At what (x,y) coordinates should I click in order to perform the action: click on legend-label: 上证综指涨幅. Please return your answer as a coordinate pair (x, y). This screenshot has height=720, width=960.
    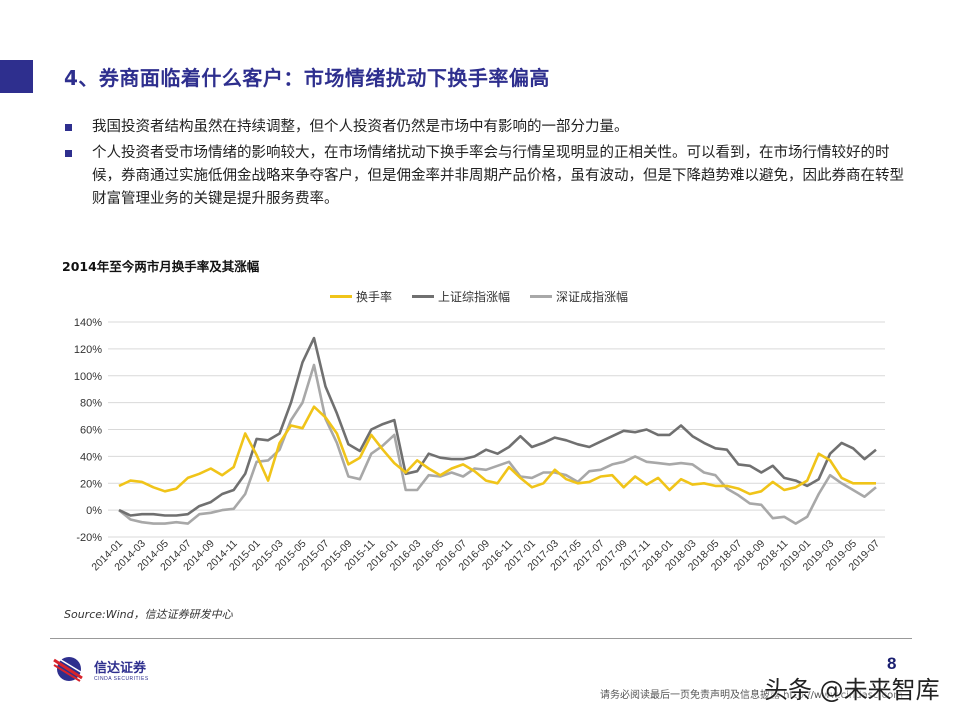
    Looking at the image, I should click on (474, 297).